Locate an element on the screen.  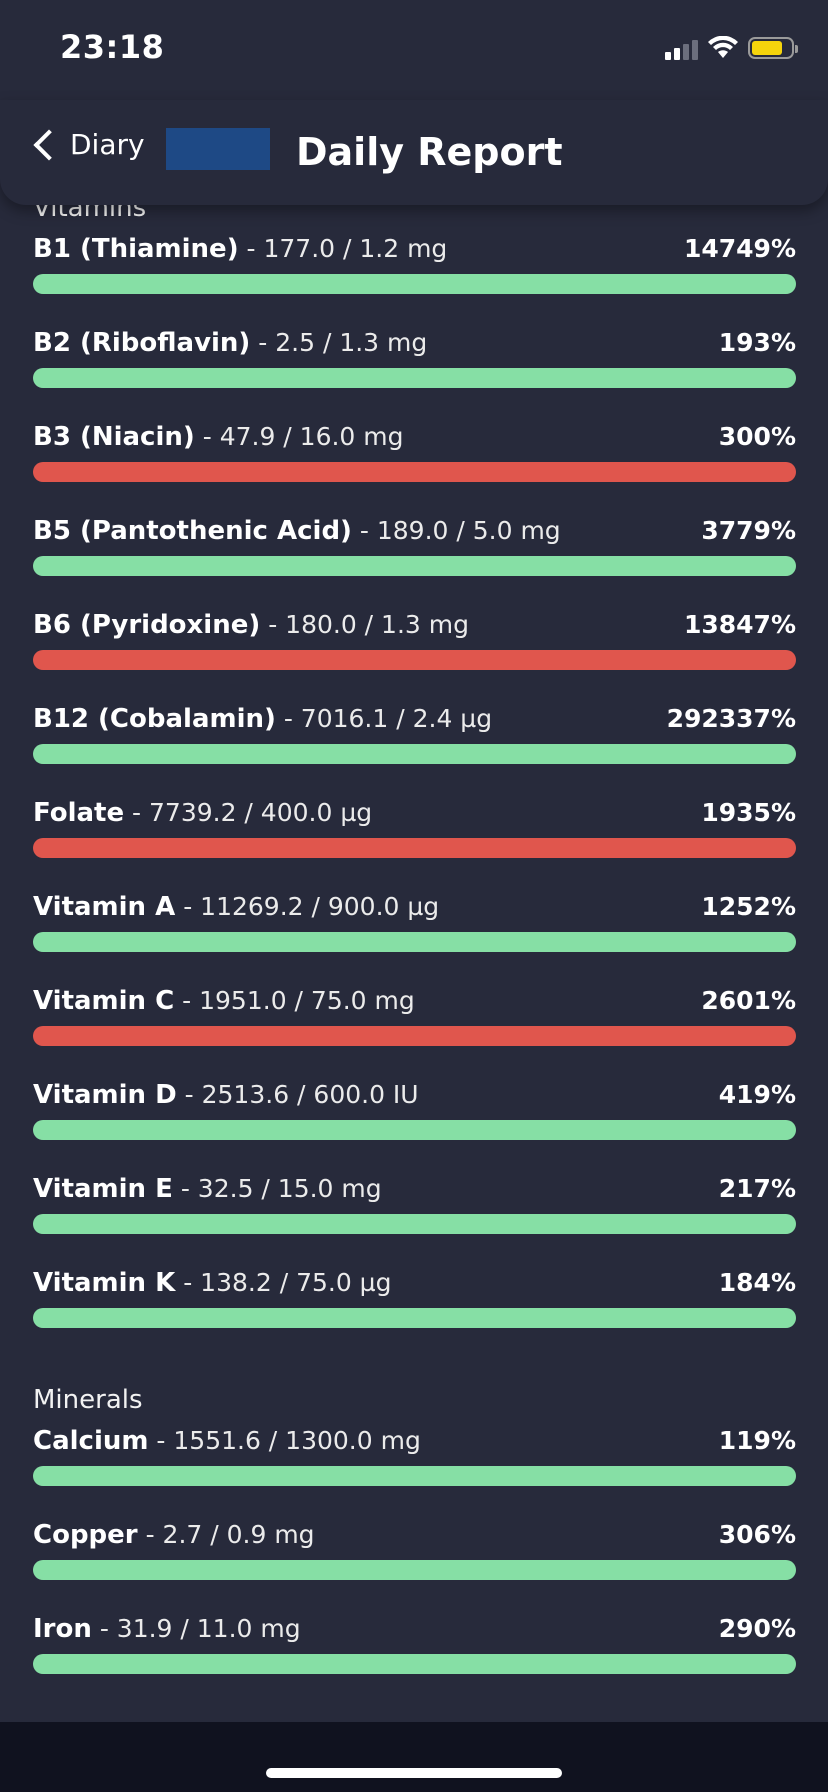
back-label: Diary is located at coordinates (107, 144).